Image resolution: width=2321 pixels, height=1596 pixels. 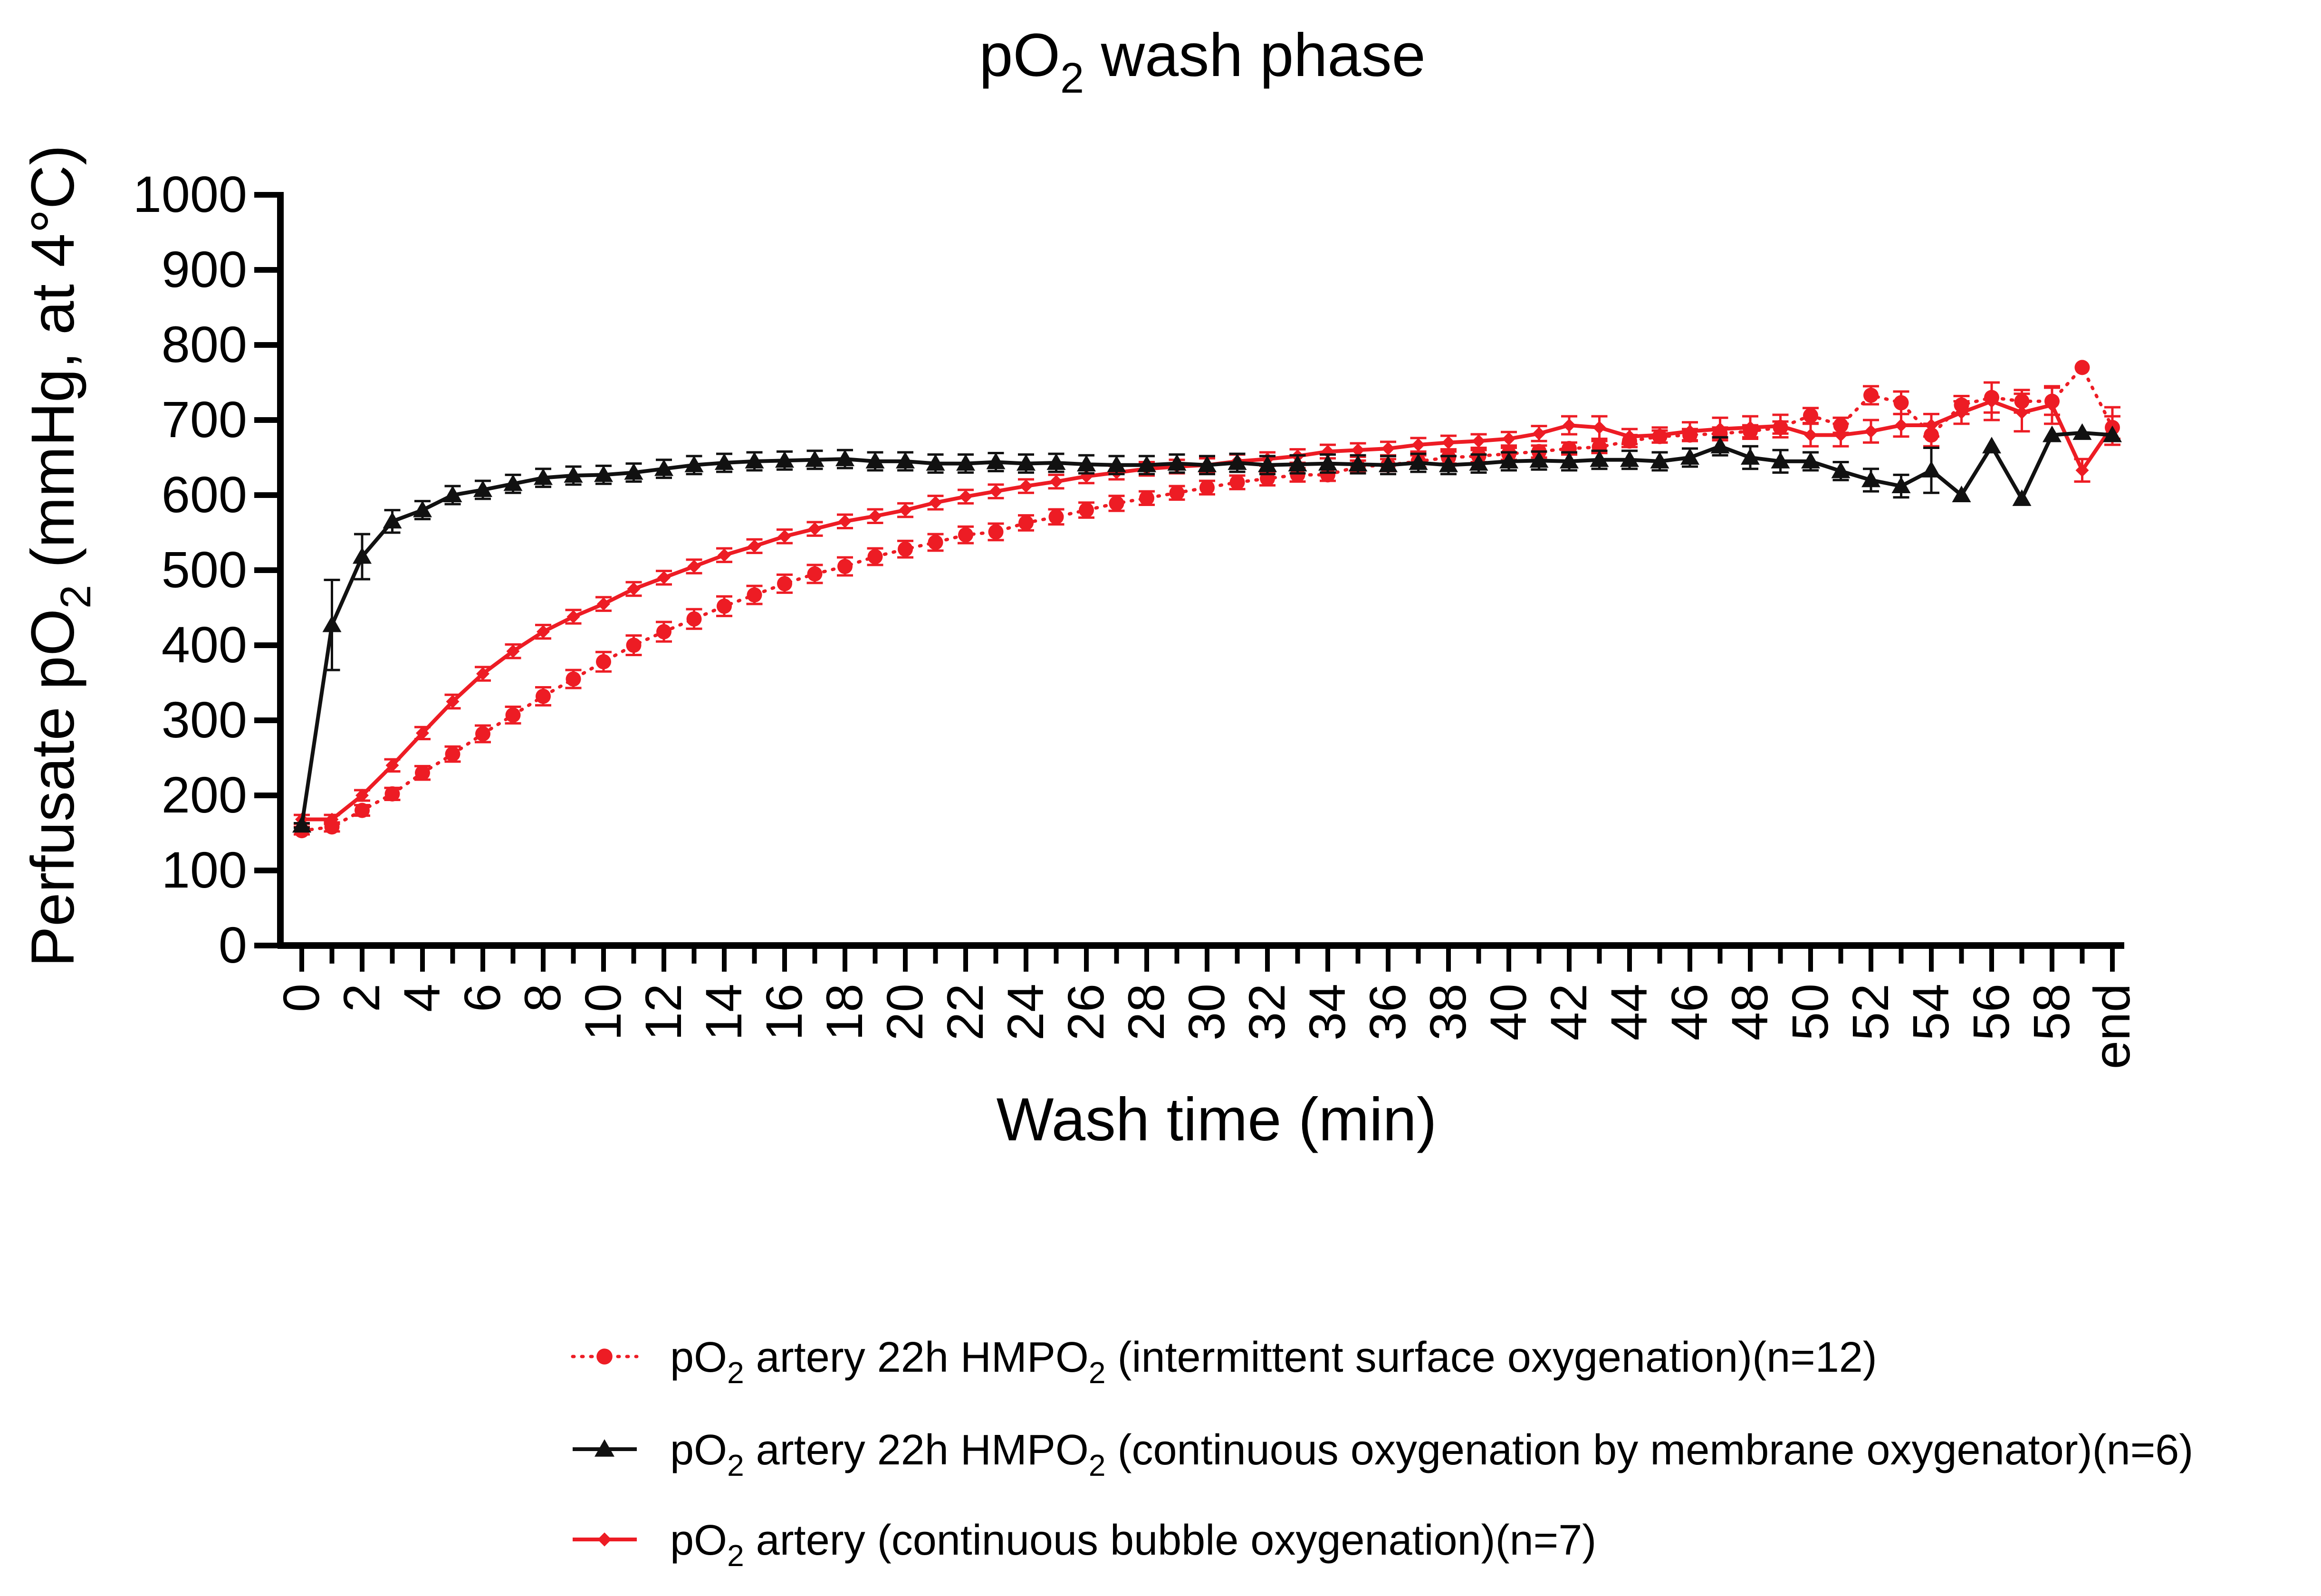 What do you see at coordinates (361, 998) in the screenshot?
I see `x-tick-label: 2` at bounding box center [361, 998].